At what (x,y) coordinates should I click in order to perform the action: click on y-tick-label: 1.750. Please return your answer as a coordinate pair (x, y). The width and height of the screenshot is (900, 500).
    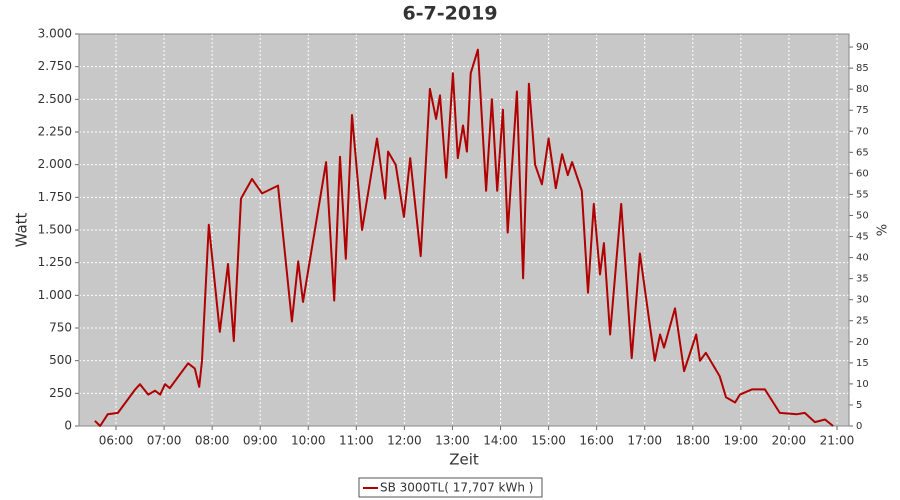
    Looking at the image, I should click on (55, 197).